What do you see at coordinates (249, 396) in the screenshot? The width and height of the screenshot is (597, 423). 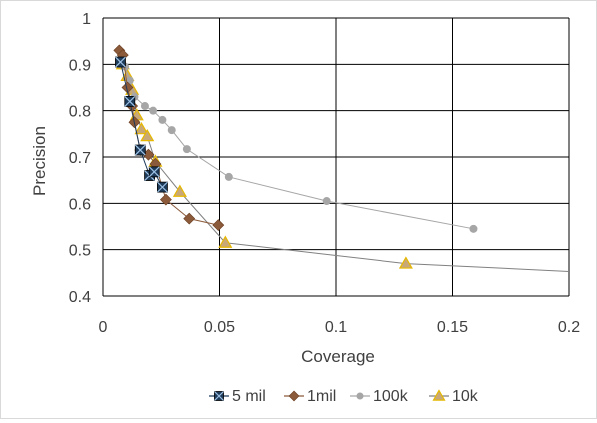 I see `legend-label: 5 mil` at bounding box center [249, 396].